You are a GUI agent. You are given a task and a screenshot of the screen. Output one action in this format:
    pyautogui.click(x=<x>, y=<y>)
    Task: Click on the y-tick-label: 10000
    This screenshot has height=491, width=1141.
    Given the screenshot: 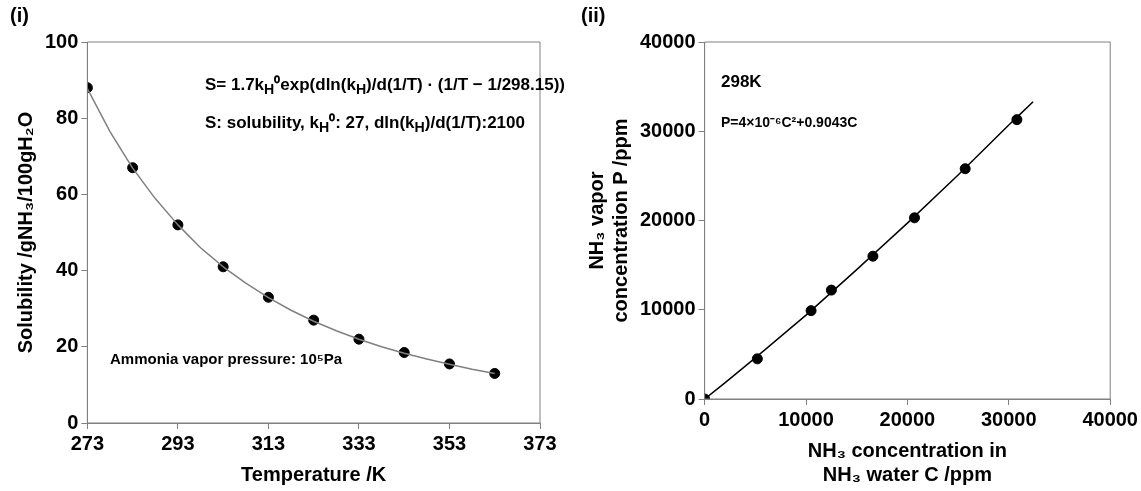 What is the action you would take?
    pyautogui.click(x=667, y=308)
    